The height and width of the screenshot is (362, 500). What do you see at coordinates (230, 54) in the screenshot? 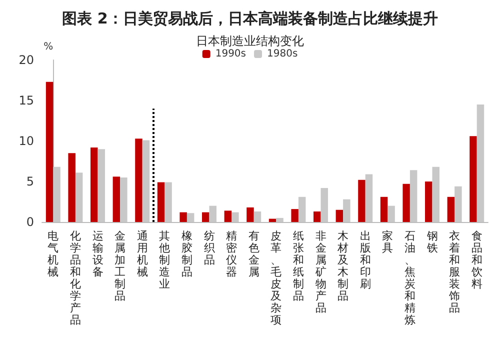
I see `legend-label: 1990s` at bounding box center [230, 54].